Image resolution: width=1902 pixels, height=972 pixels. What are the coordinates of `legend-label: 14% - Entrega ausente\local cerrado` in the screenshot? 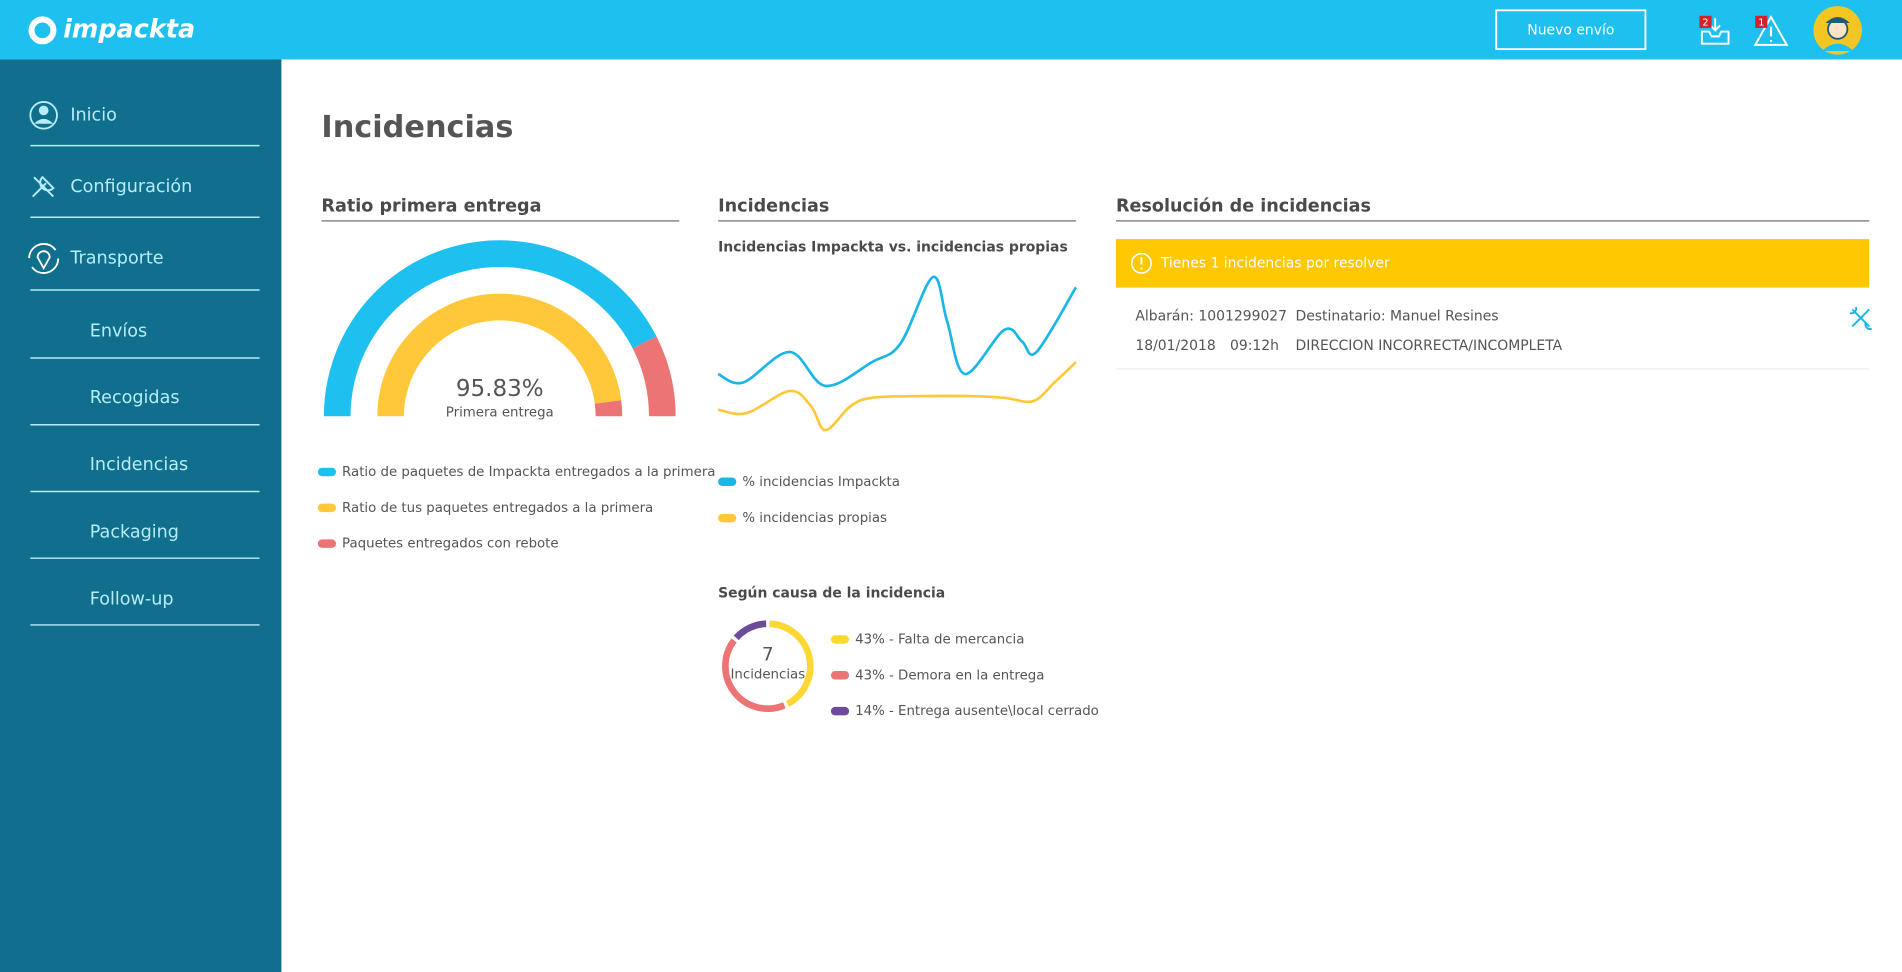 It's located at (977, 711).